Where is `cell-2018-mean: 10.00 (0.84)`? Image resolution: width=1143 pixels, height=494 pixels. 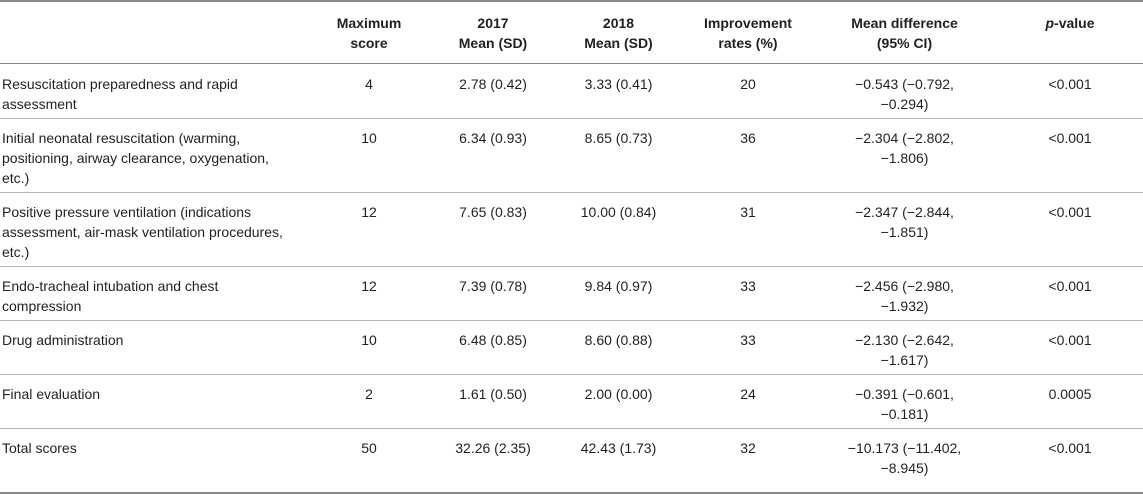
cell-2018-mean: 10.00 (0.84) is located at coordinates (618, 212).